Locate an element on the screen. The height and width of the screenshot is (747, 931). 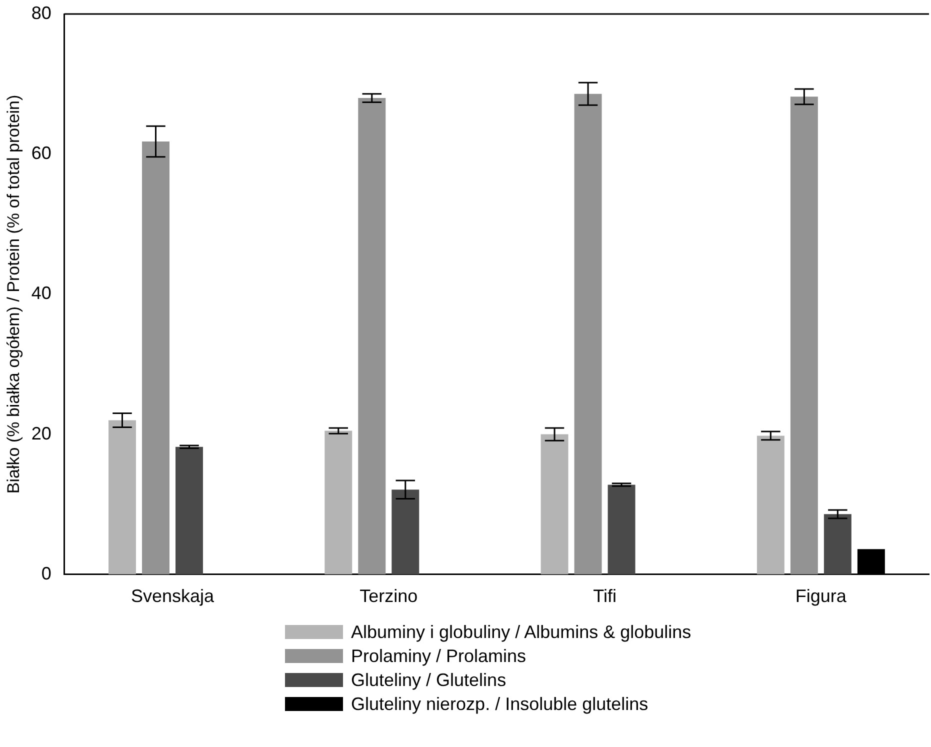
y-axis-title: Białko (% białka ogółem) / Protein (% of total protein) is located at coordinates (13, 294).